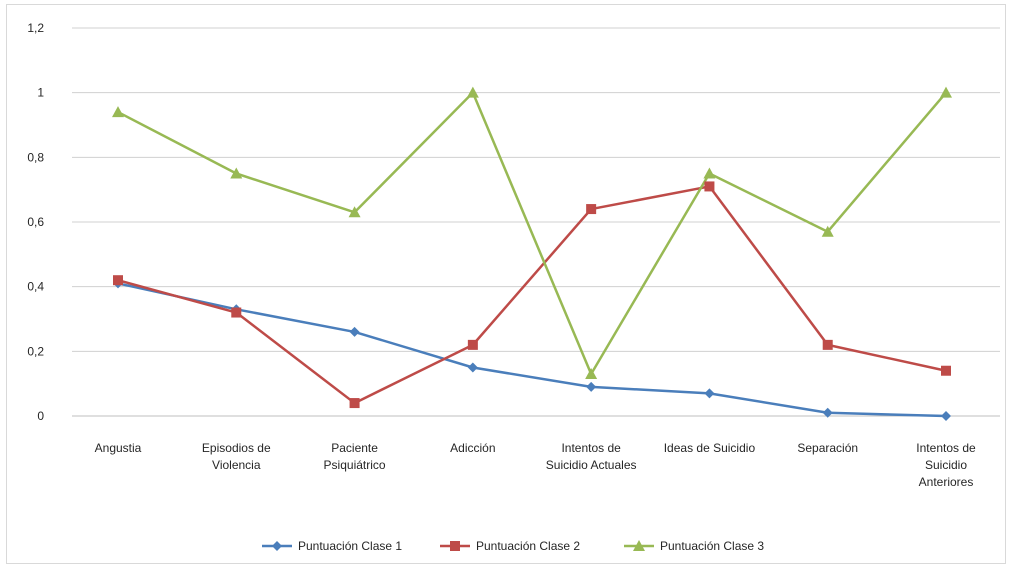 The width and height of the screenshot is (1012, 569). Describe the element at coordinates (236, 465) in the screenshot. I see `x-category-line: Violencia` at that location.